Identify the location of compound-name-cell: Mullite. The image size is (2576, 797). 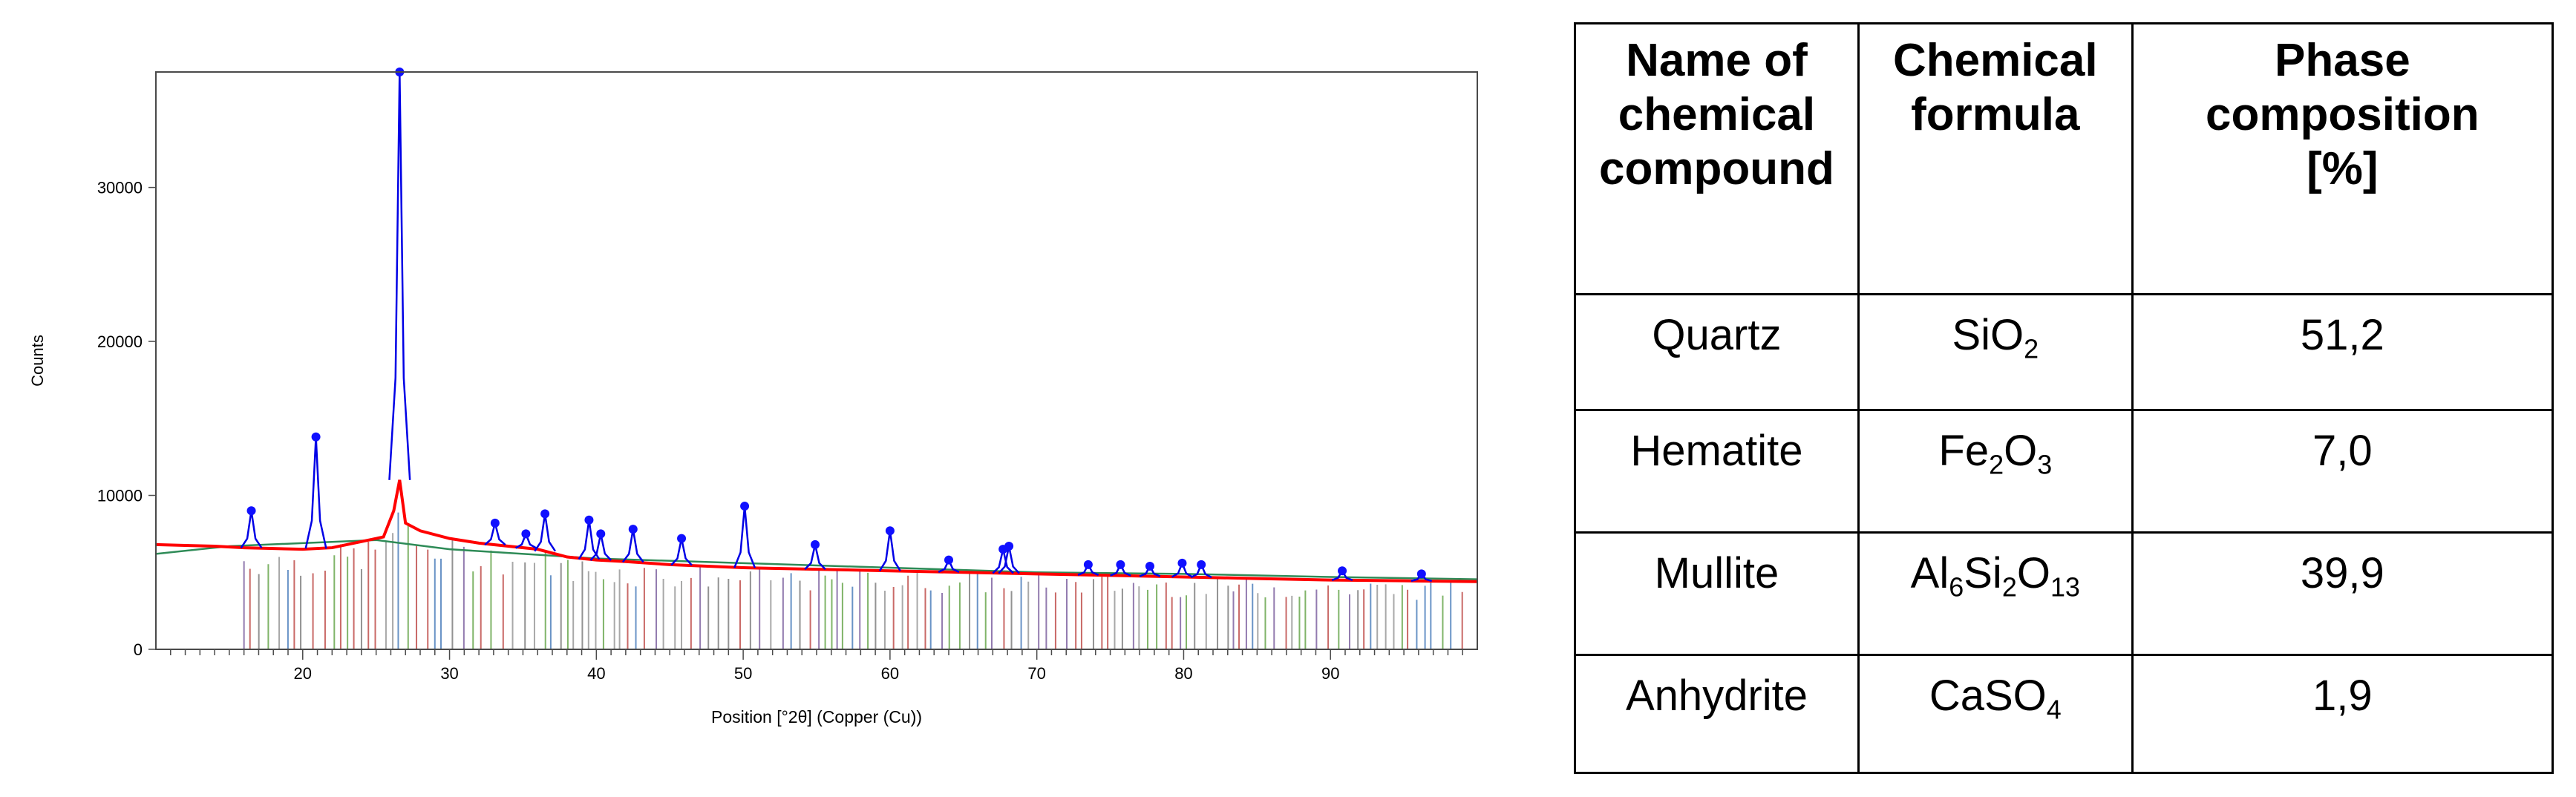
(1717, 593).